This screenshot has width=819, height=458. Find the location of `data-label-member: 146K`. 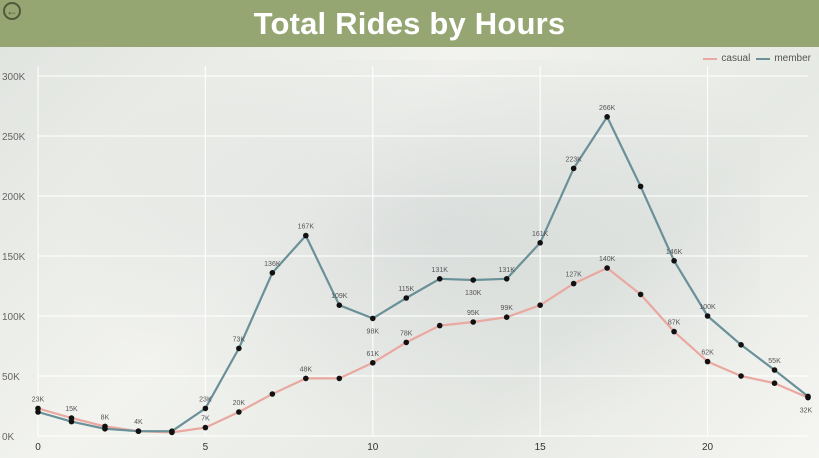

data-label-member: 146K is located at coordinates (674, 252).